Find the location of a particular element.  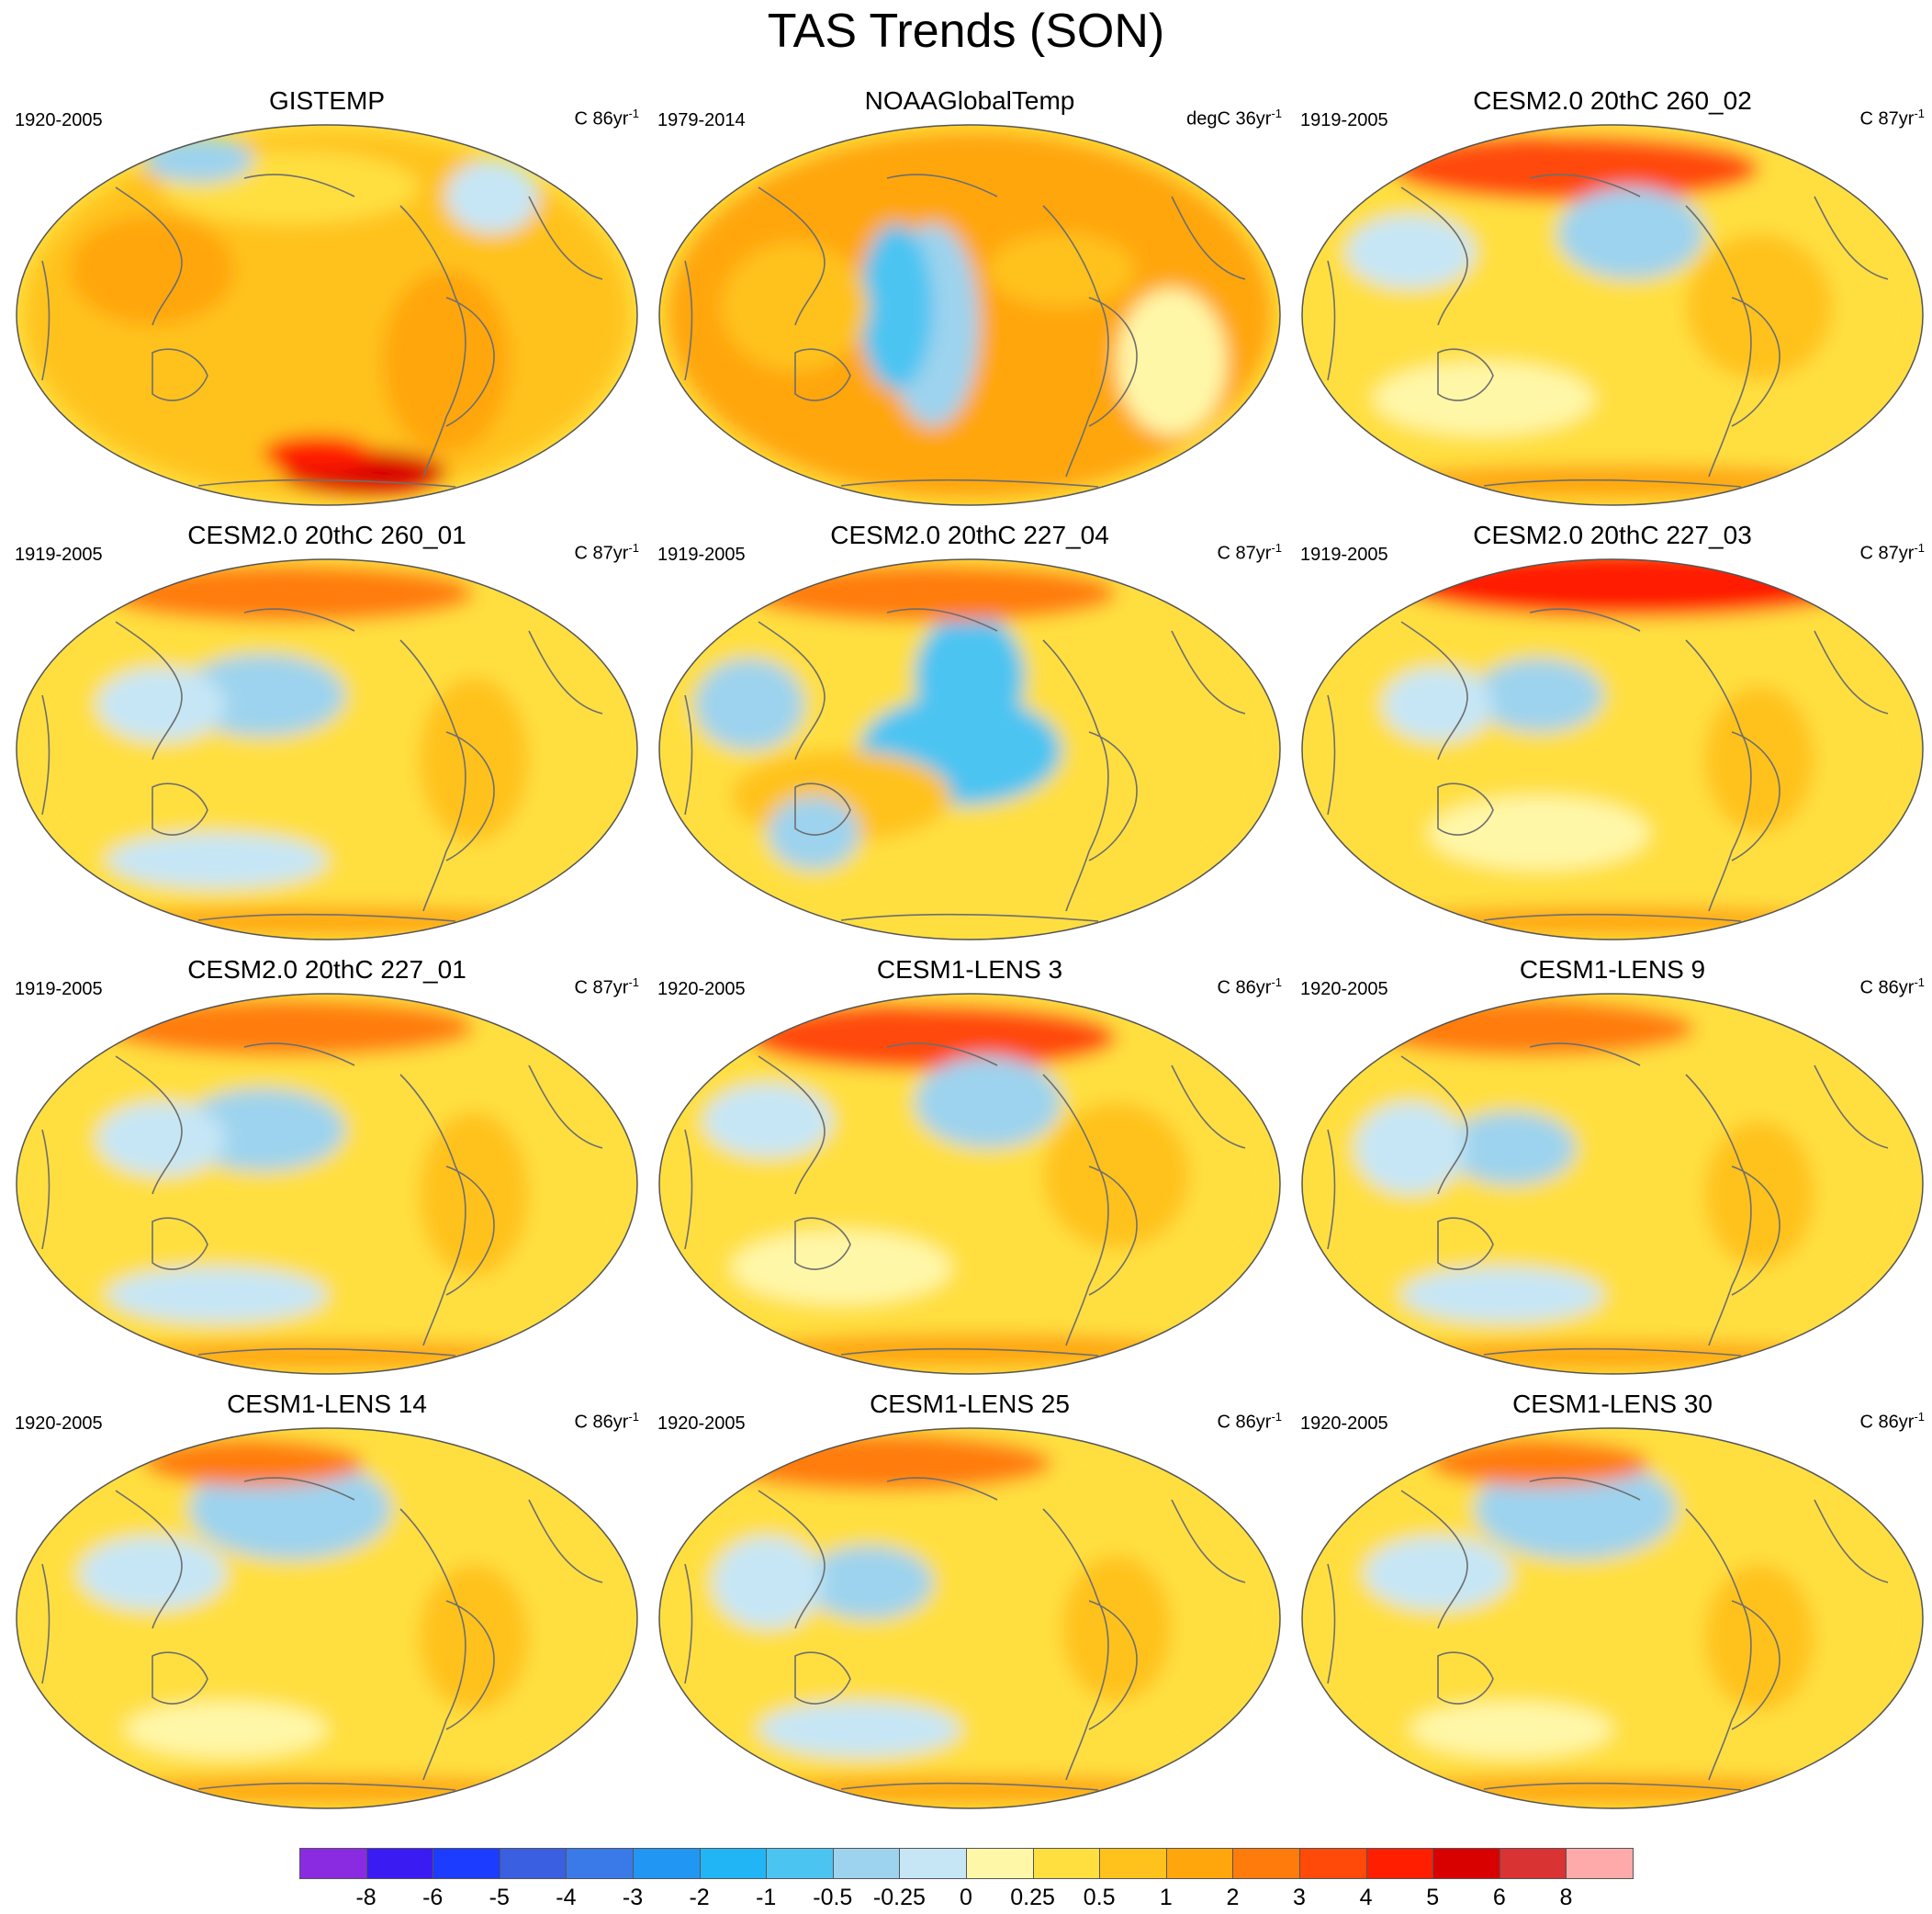

map-panel: CESM1-LENS 3 1920-2005 C 86yr-1 is located at coordinates (969, 1167).